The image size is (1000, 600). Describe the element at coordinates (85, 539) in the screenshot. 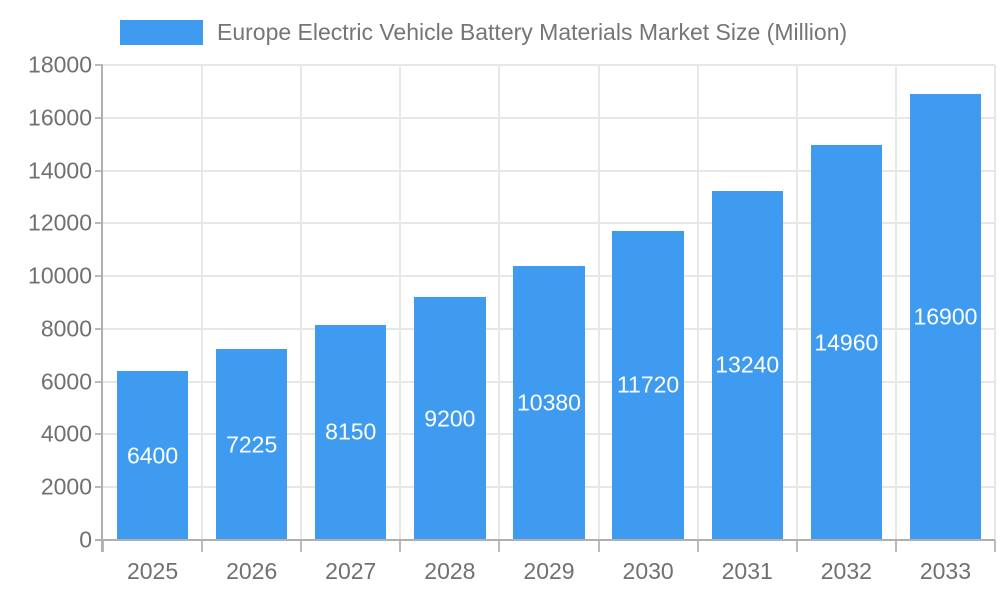

I see `y-axis-label: 0` at that location.